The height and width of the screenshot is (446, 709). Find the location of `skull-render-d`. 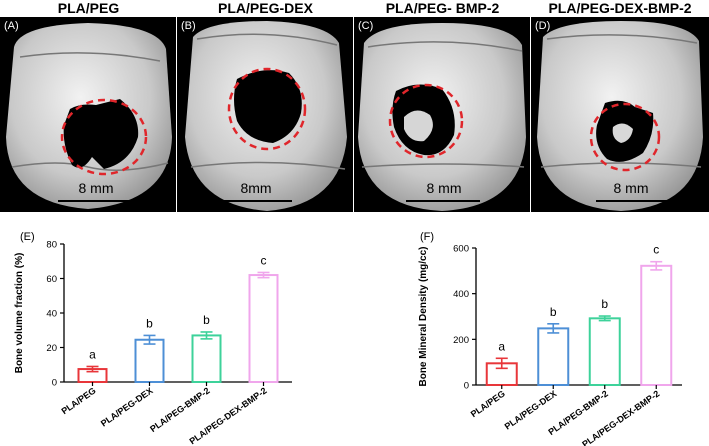

skull-render-d is located at coordinates (620, 116).